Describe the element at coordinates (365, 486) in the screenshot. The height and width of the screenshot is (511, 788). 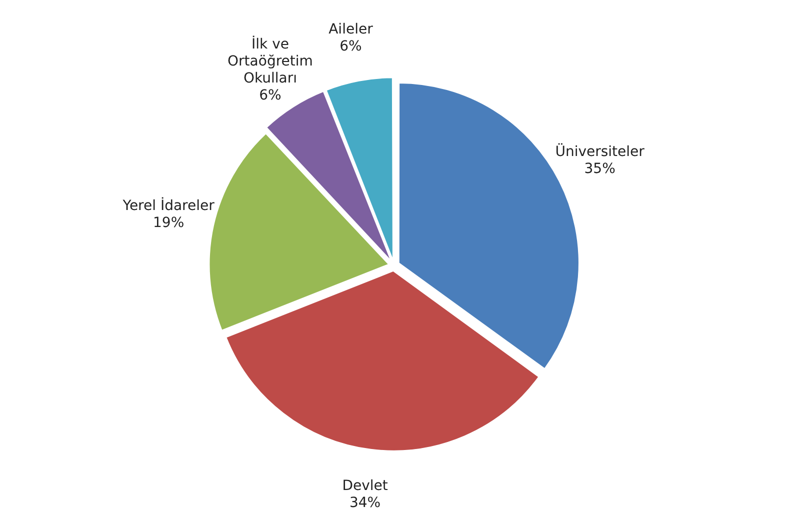
I see `slice-label: Devlet` at that location.